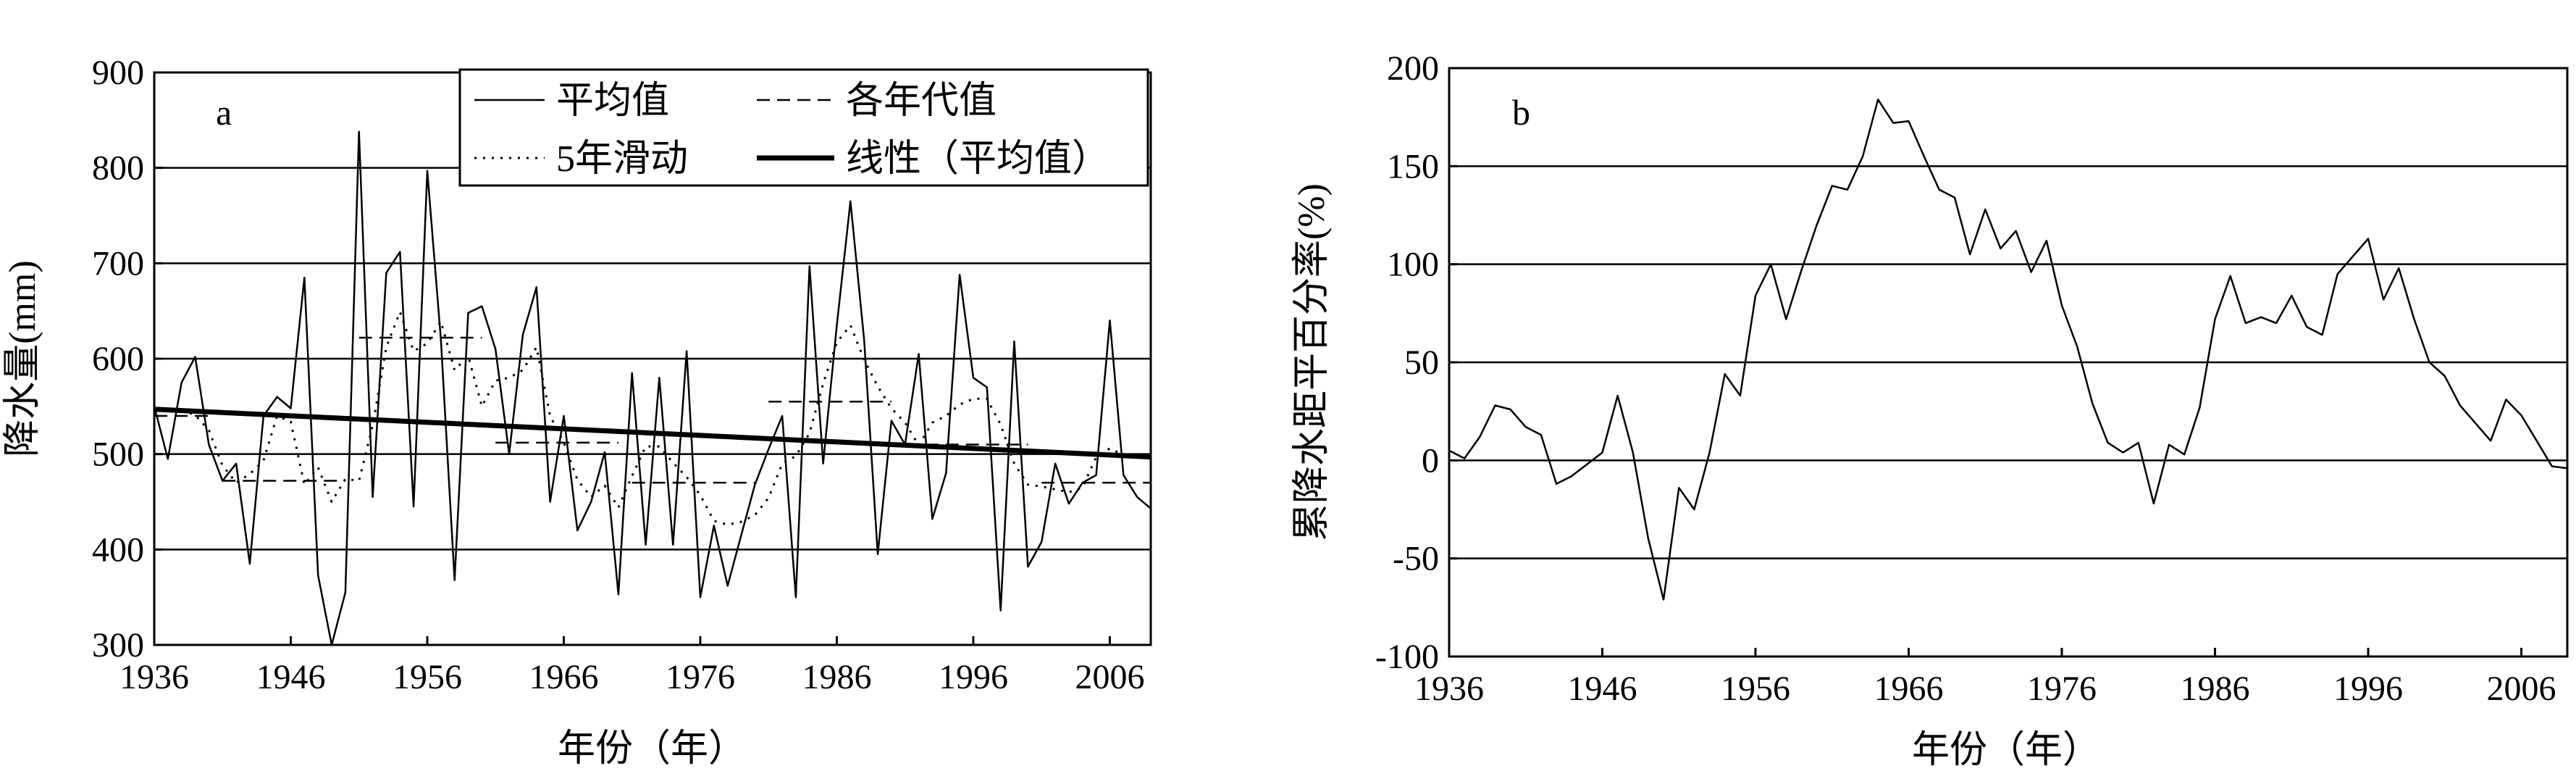 The height and width of the screenshot is (771, 2576). What do you see at coordinates (1413, 68) in the screenshot?
I see `y-tick-label: 200` at bounding box center [1413, 68].